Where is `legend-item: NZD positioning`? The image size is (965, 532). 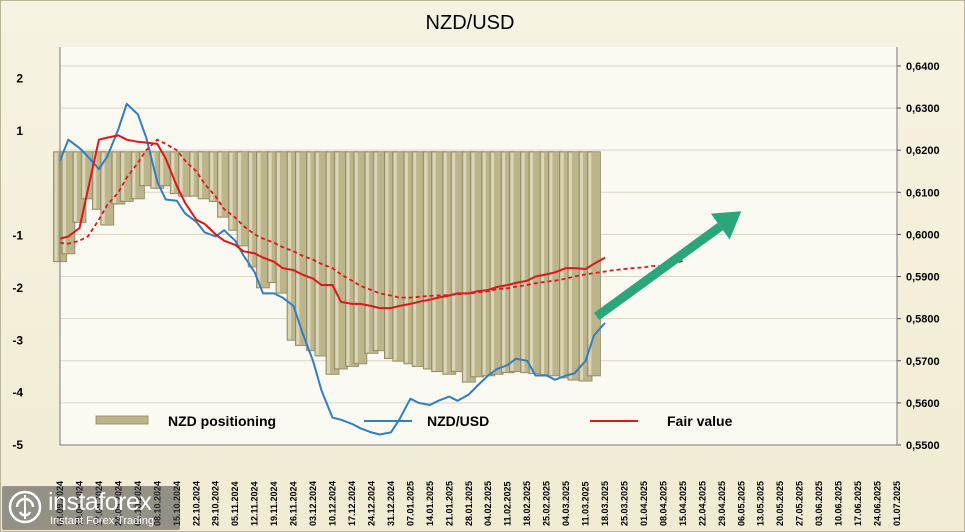
legend-item: NZD positioning is located at coordinates (185, 421).